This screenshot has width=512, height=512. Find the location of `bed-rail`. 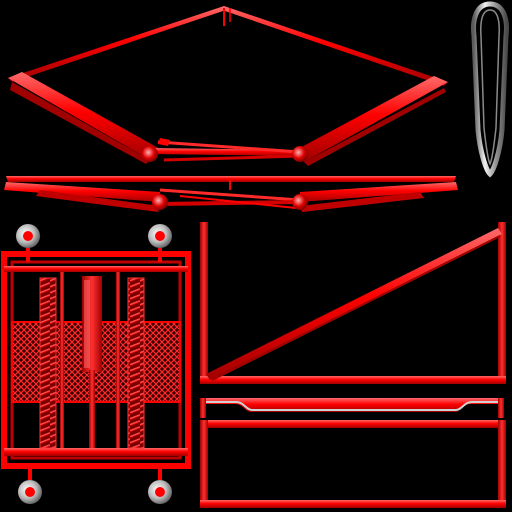

bed-rail is located at coordinates (353, 453).